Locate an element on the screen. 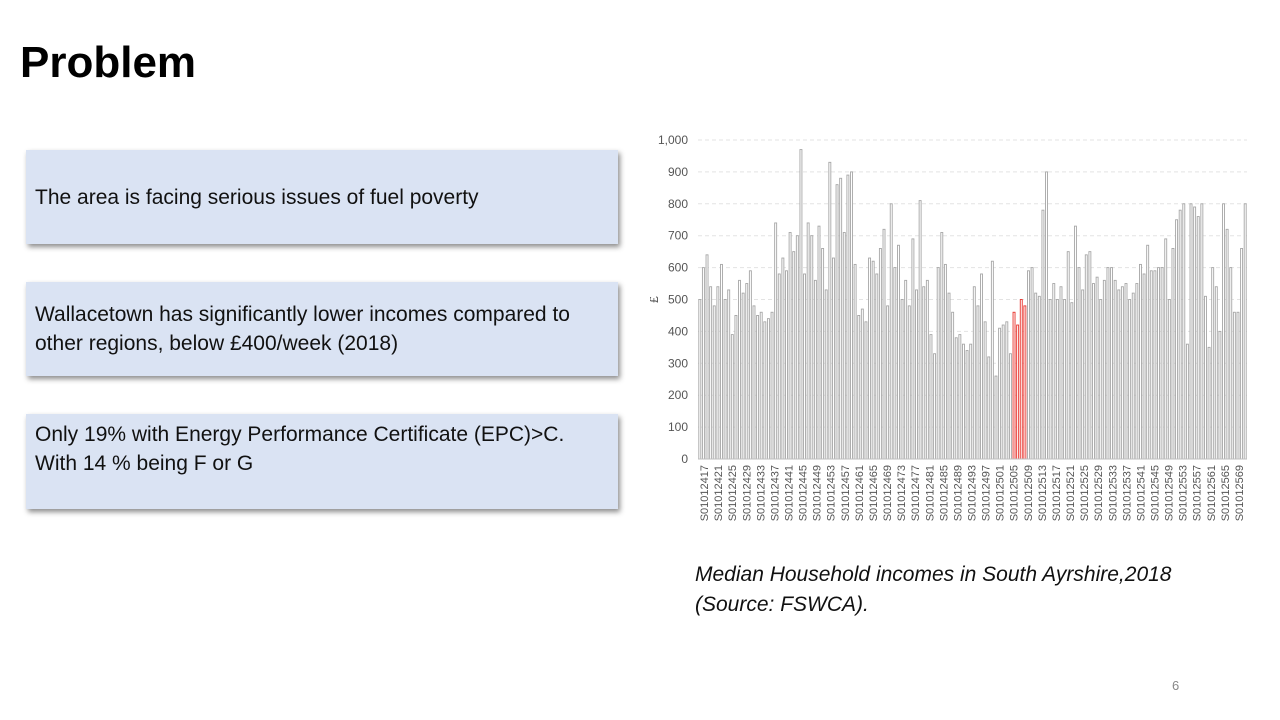 Image resolution: width=1280 pixels, height=720 pixels. y-tick-label: 600 is located at coordinates (678, 268).